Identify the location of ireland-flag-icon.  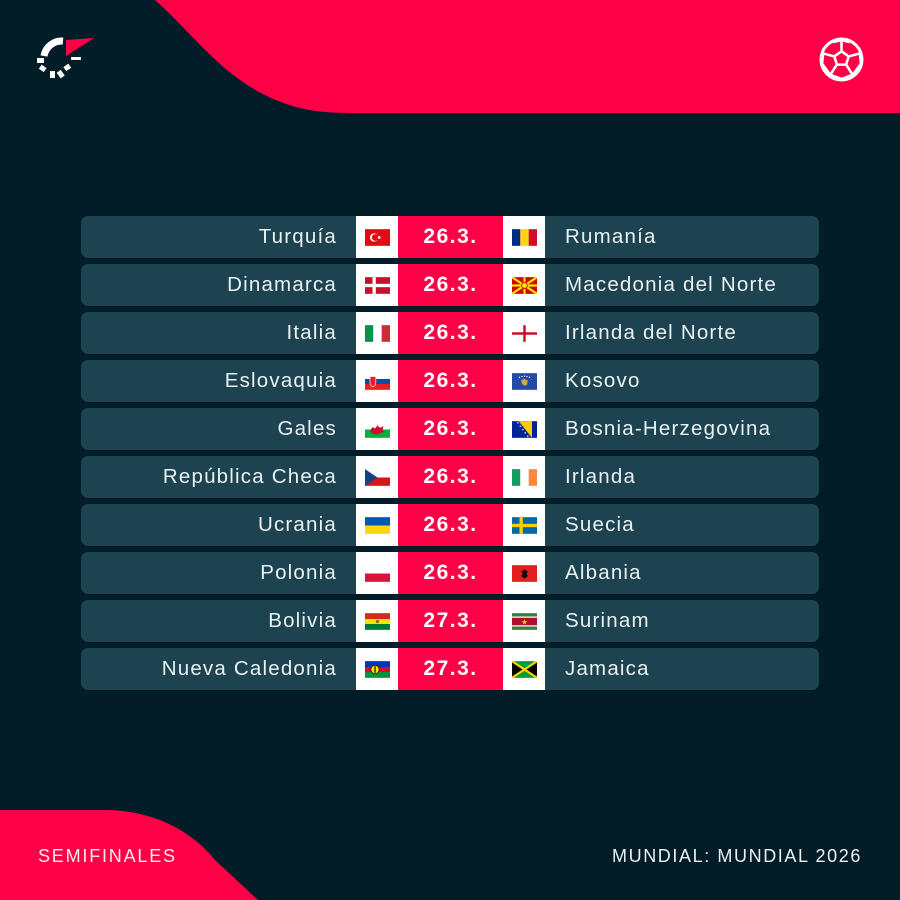
(524, 477).